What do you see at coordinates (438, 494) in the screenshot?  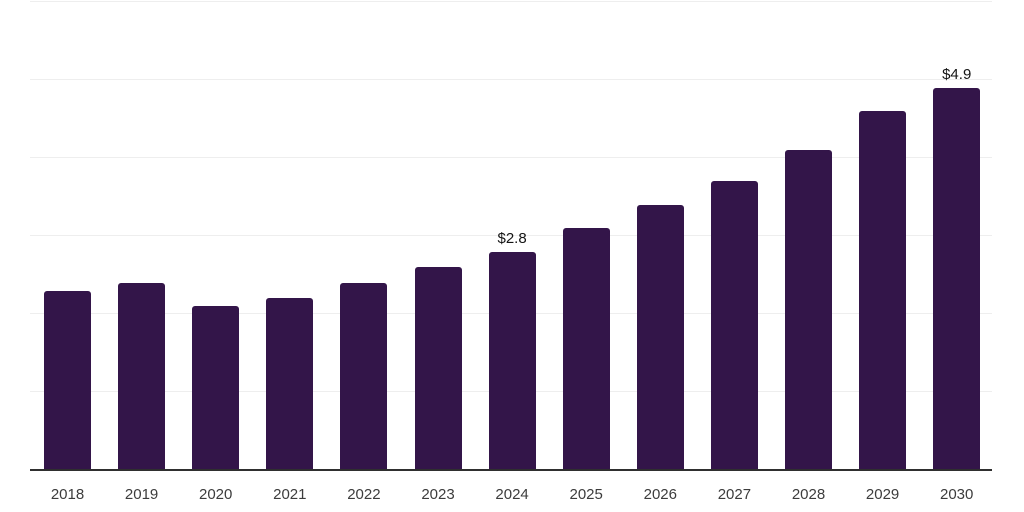 I see `x-tick-2023: 2023` at bounding box center [438, 494].